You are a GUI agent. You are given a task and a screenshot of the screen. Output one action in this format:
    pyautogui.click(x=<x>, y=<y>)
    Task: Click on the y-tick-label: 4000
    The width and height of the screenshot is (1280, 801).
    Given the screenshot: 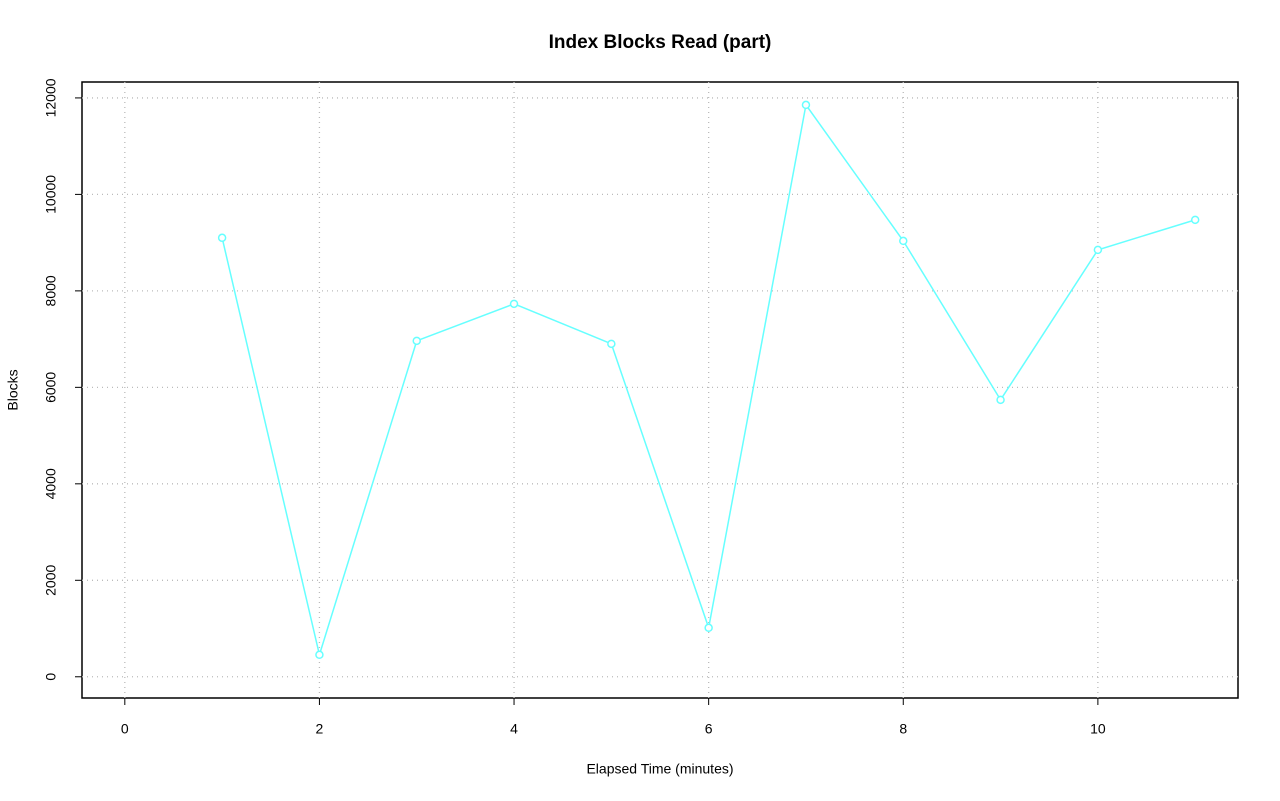 What is the action you would take?
    pyautogui.click(x=51, y=483)
    